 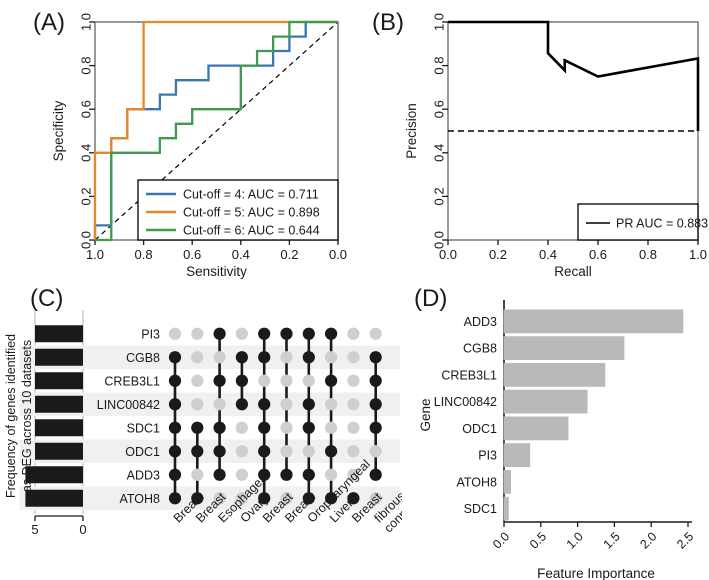 I want to click on panel-c-y-axis-title-line2: as DEG across 10 datasets, so click(x=27, y=416).